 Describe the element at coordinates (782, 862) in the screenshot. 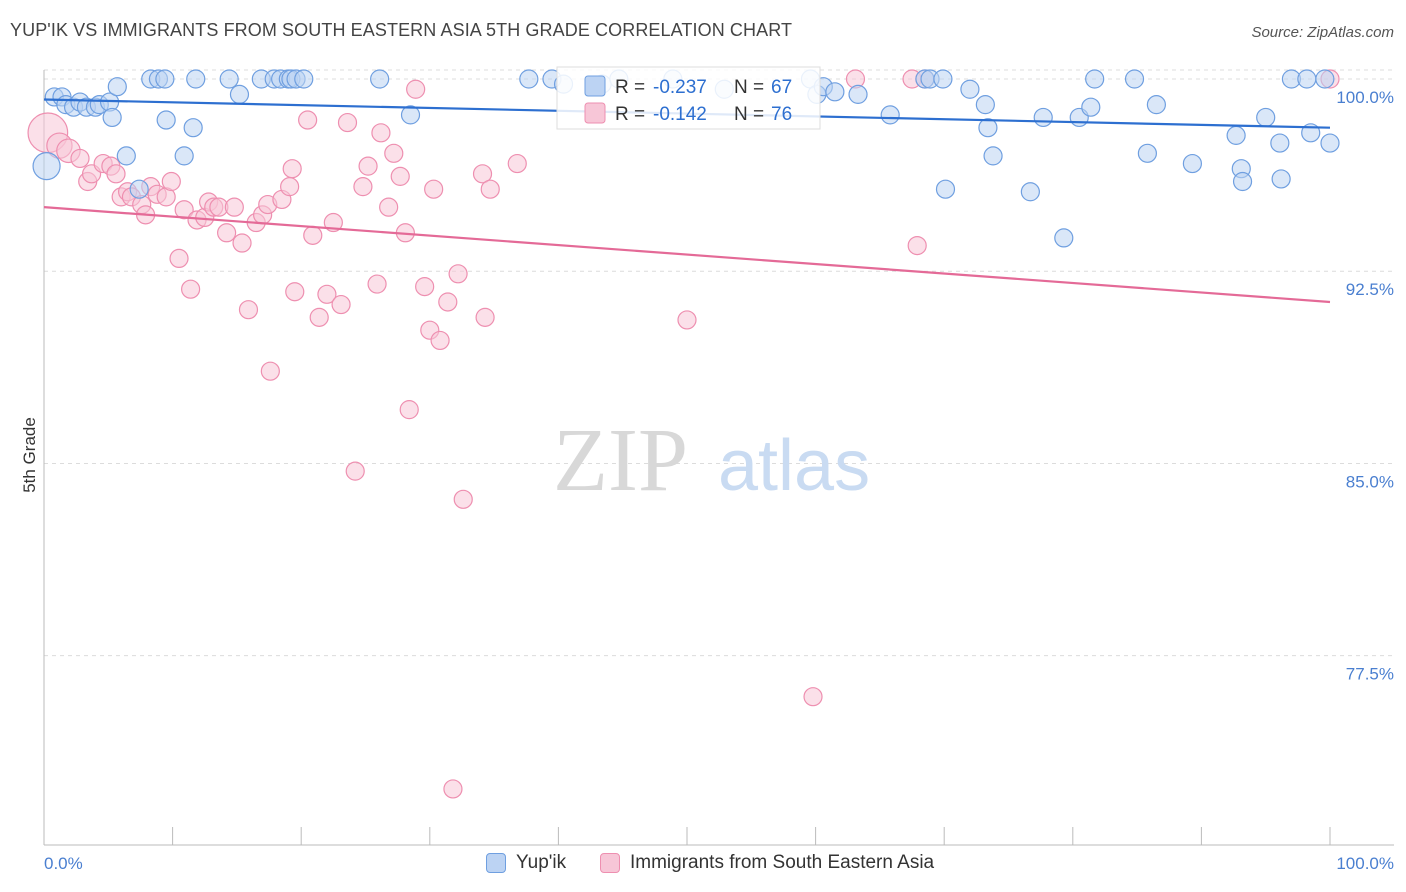

I see `legend-label-immigrants: Immigrants from South Eastern Asia` at that location.